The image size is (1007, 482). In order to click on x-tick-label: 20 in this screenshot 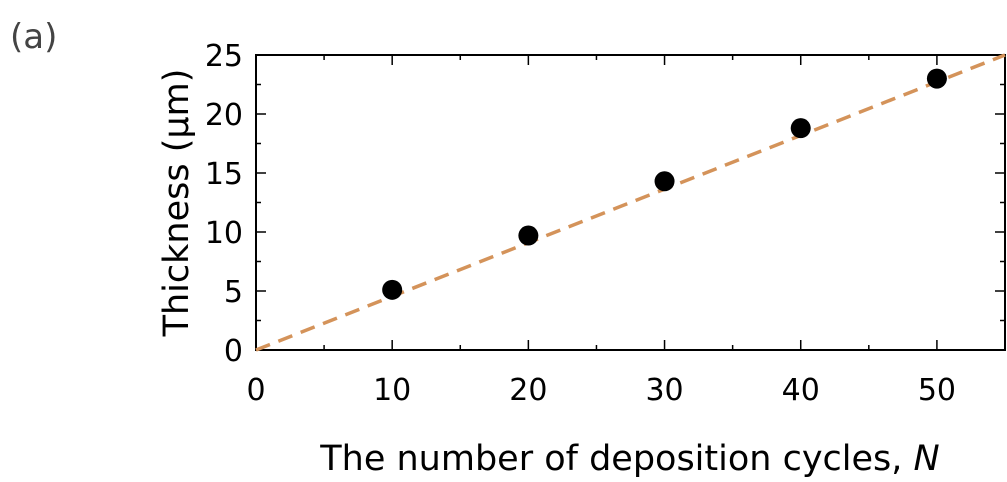, I will do `click(528, 390)`.